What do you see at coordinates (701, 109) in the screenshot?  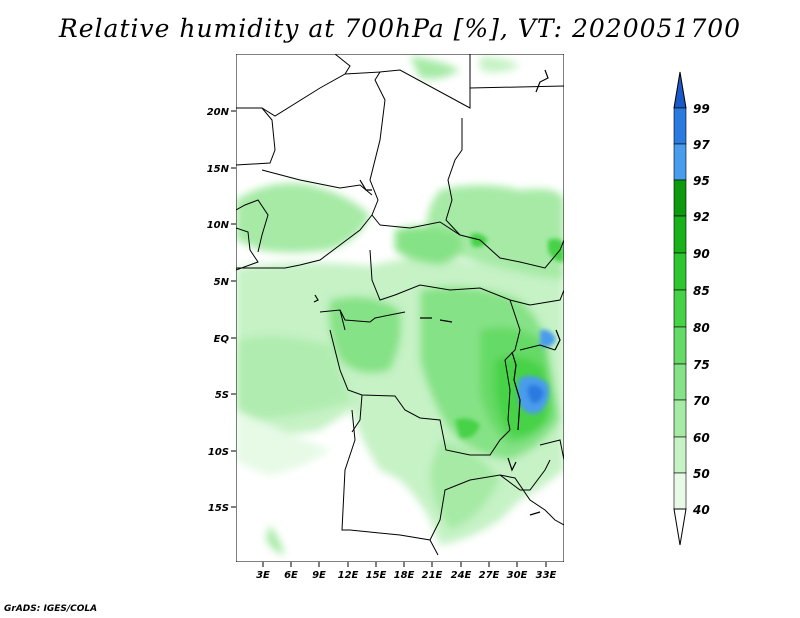 I see `colorbar-label: 99` at bounding box center [701, 109].